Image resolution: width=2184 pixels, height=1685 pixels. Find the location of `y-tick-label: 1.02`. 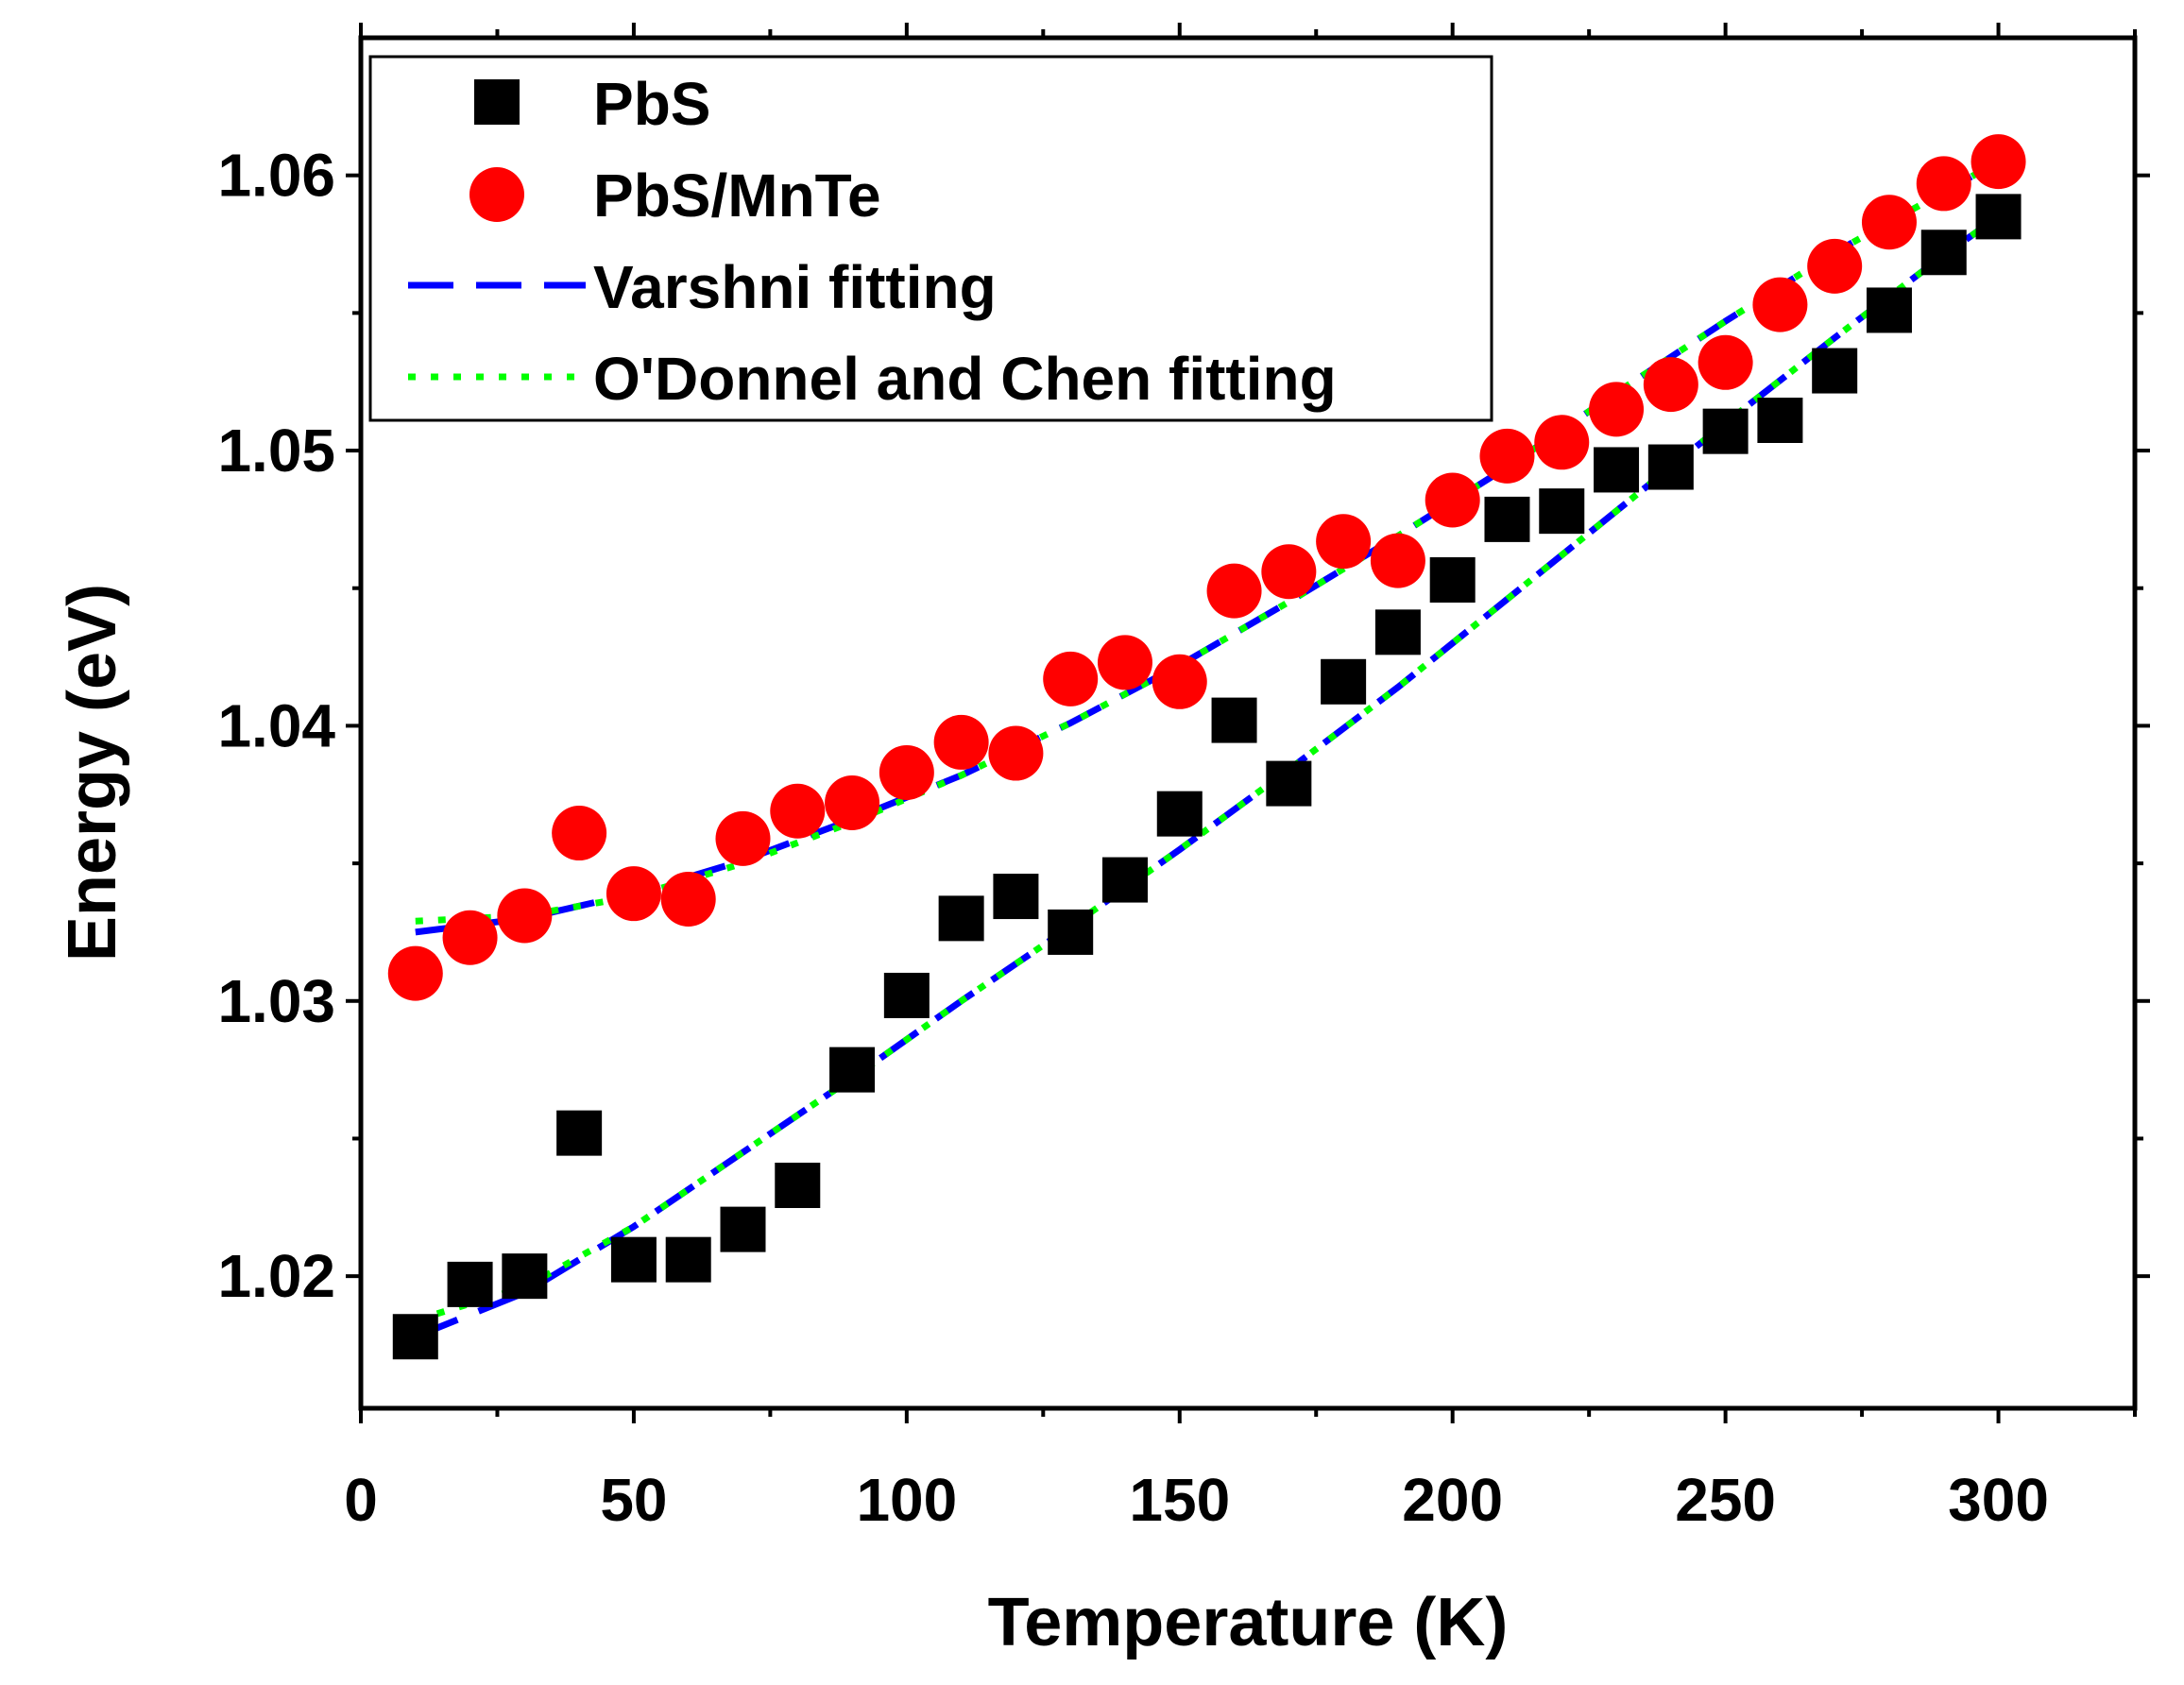

y-tick-label: 1.02 is located at coordinates (276, 1276).